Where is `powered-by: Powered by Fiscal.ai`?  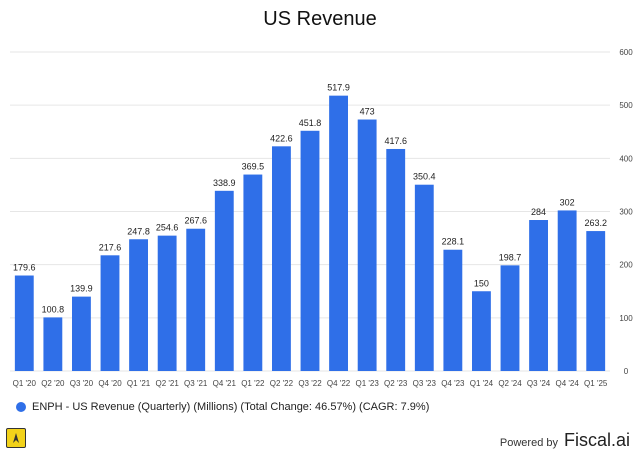
powered-by: Powered by Fiscal.ai is located at coordinates (565, 440).